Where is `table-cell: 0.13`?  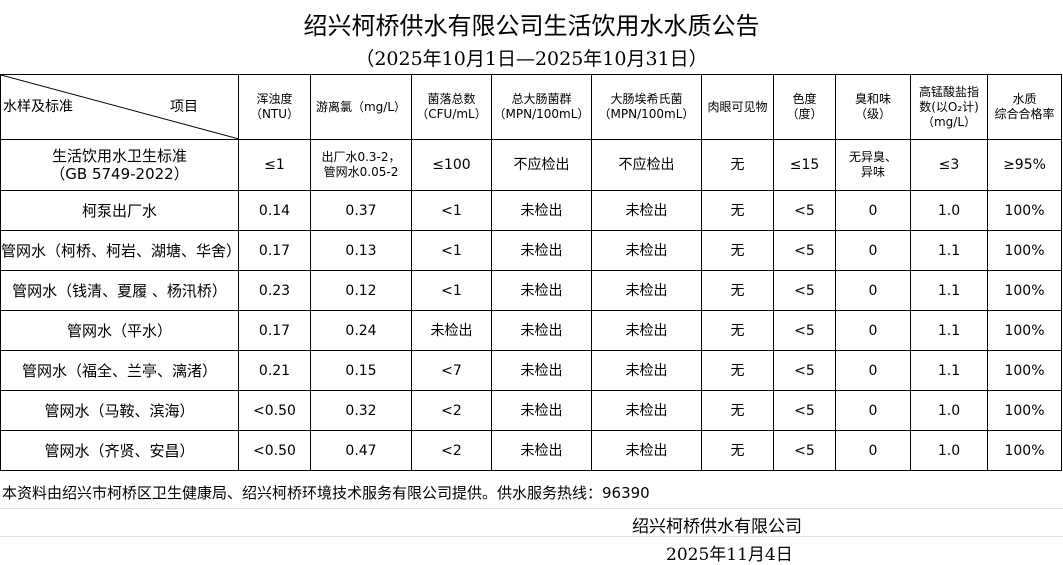
table-cell: 0.13 is located at coordinates (361, 250).